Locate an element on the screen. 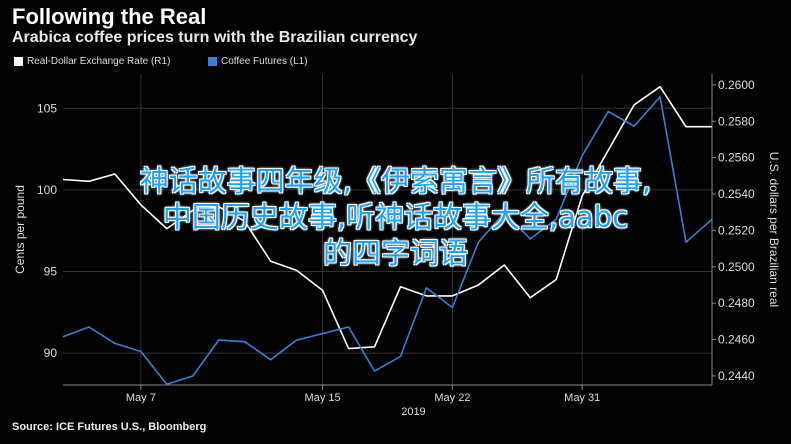 The width and height of the screenshot is (791, 444). right-tick-label: 0.2500 is located at coordinates (736, 267).